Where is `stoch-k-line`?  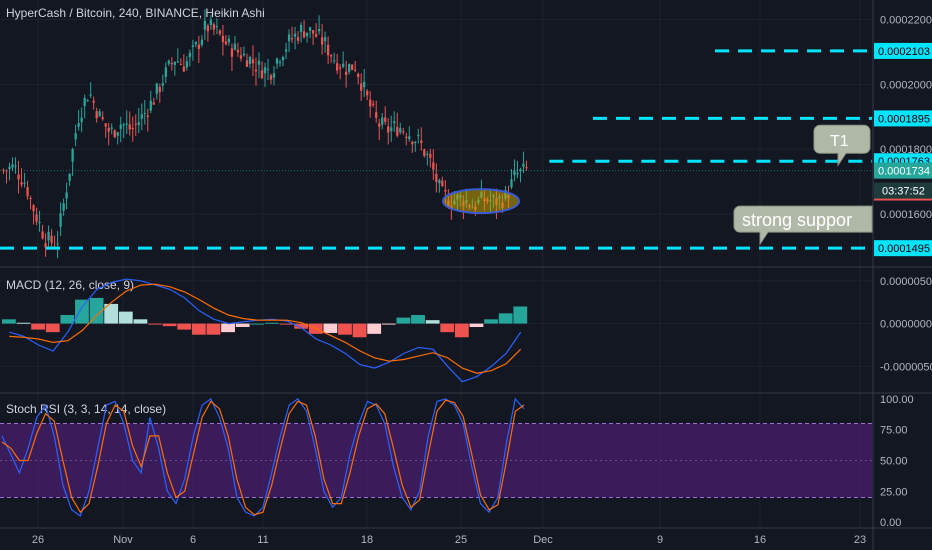
stoch-k-line is located at coordinates (263, 457).